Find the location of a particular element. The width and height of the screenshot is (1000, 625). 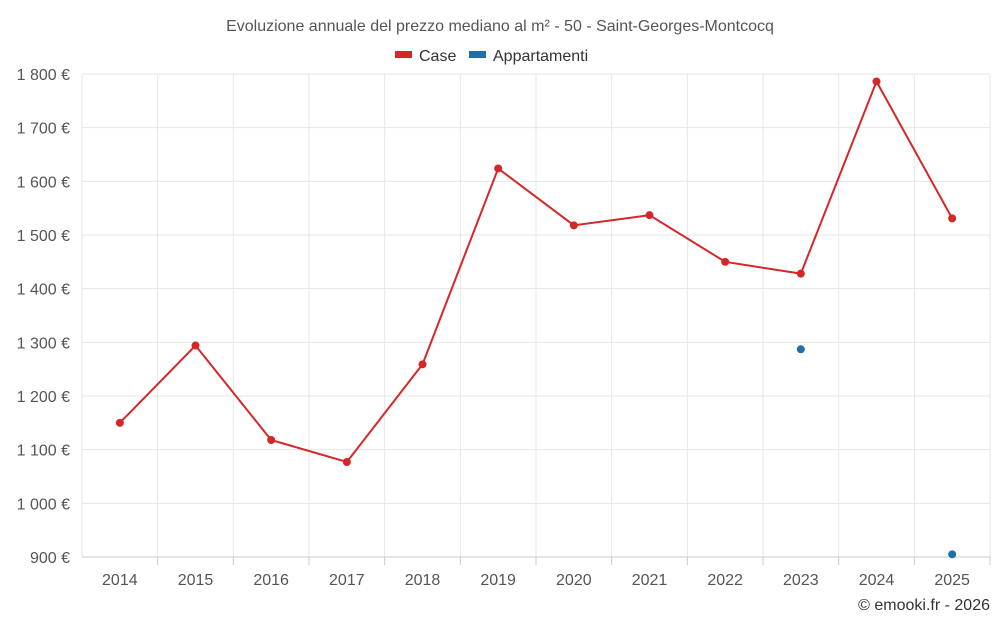

x-tick-label: 2021 is located at coordinates (650, 580).